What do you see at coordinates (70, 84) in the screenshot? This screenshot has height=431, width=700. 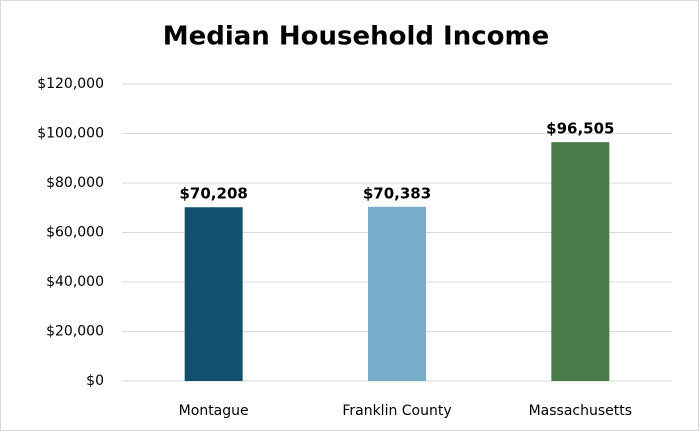 I see `y-tick-label: $120,000` at bounding box center [70, 84].